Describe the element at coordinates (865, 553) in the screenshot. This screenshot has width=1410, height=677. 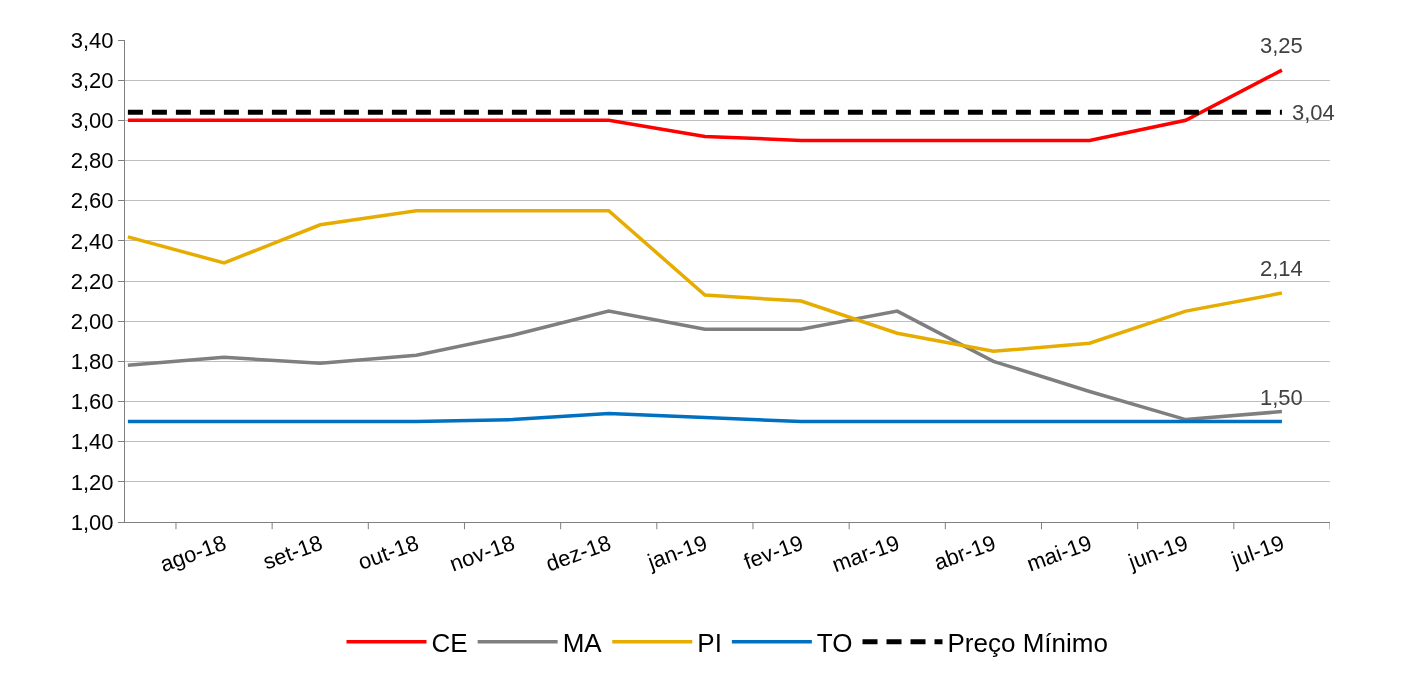
I see `x-tick-label: mar-19` at that location.